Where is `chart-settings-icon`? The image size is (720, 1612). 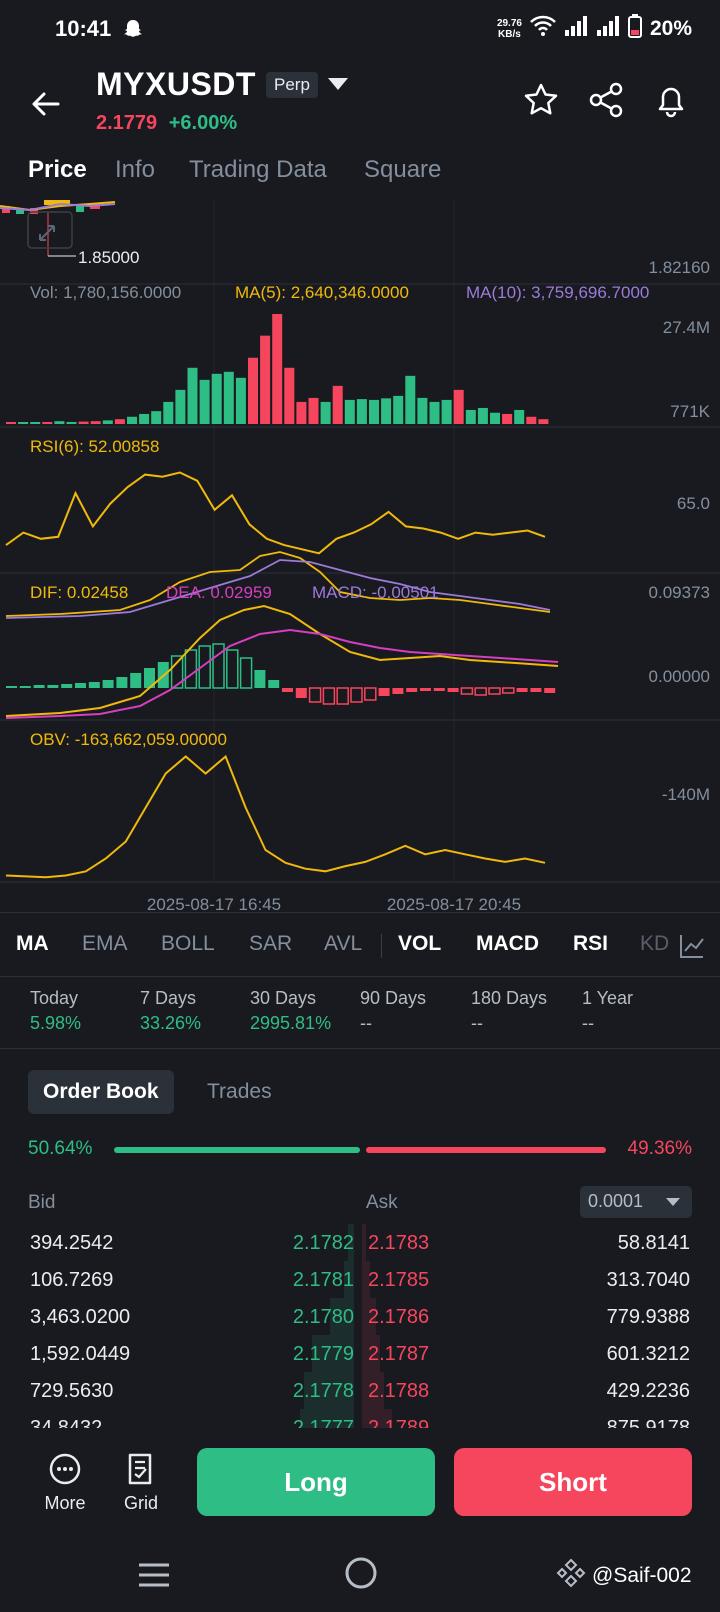
chart-settings-icon is located at coordinates (692, 948).